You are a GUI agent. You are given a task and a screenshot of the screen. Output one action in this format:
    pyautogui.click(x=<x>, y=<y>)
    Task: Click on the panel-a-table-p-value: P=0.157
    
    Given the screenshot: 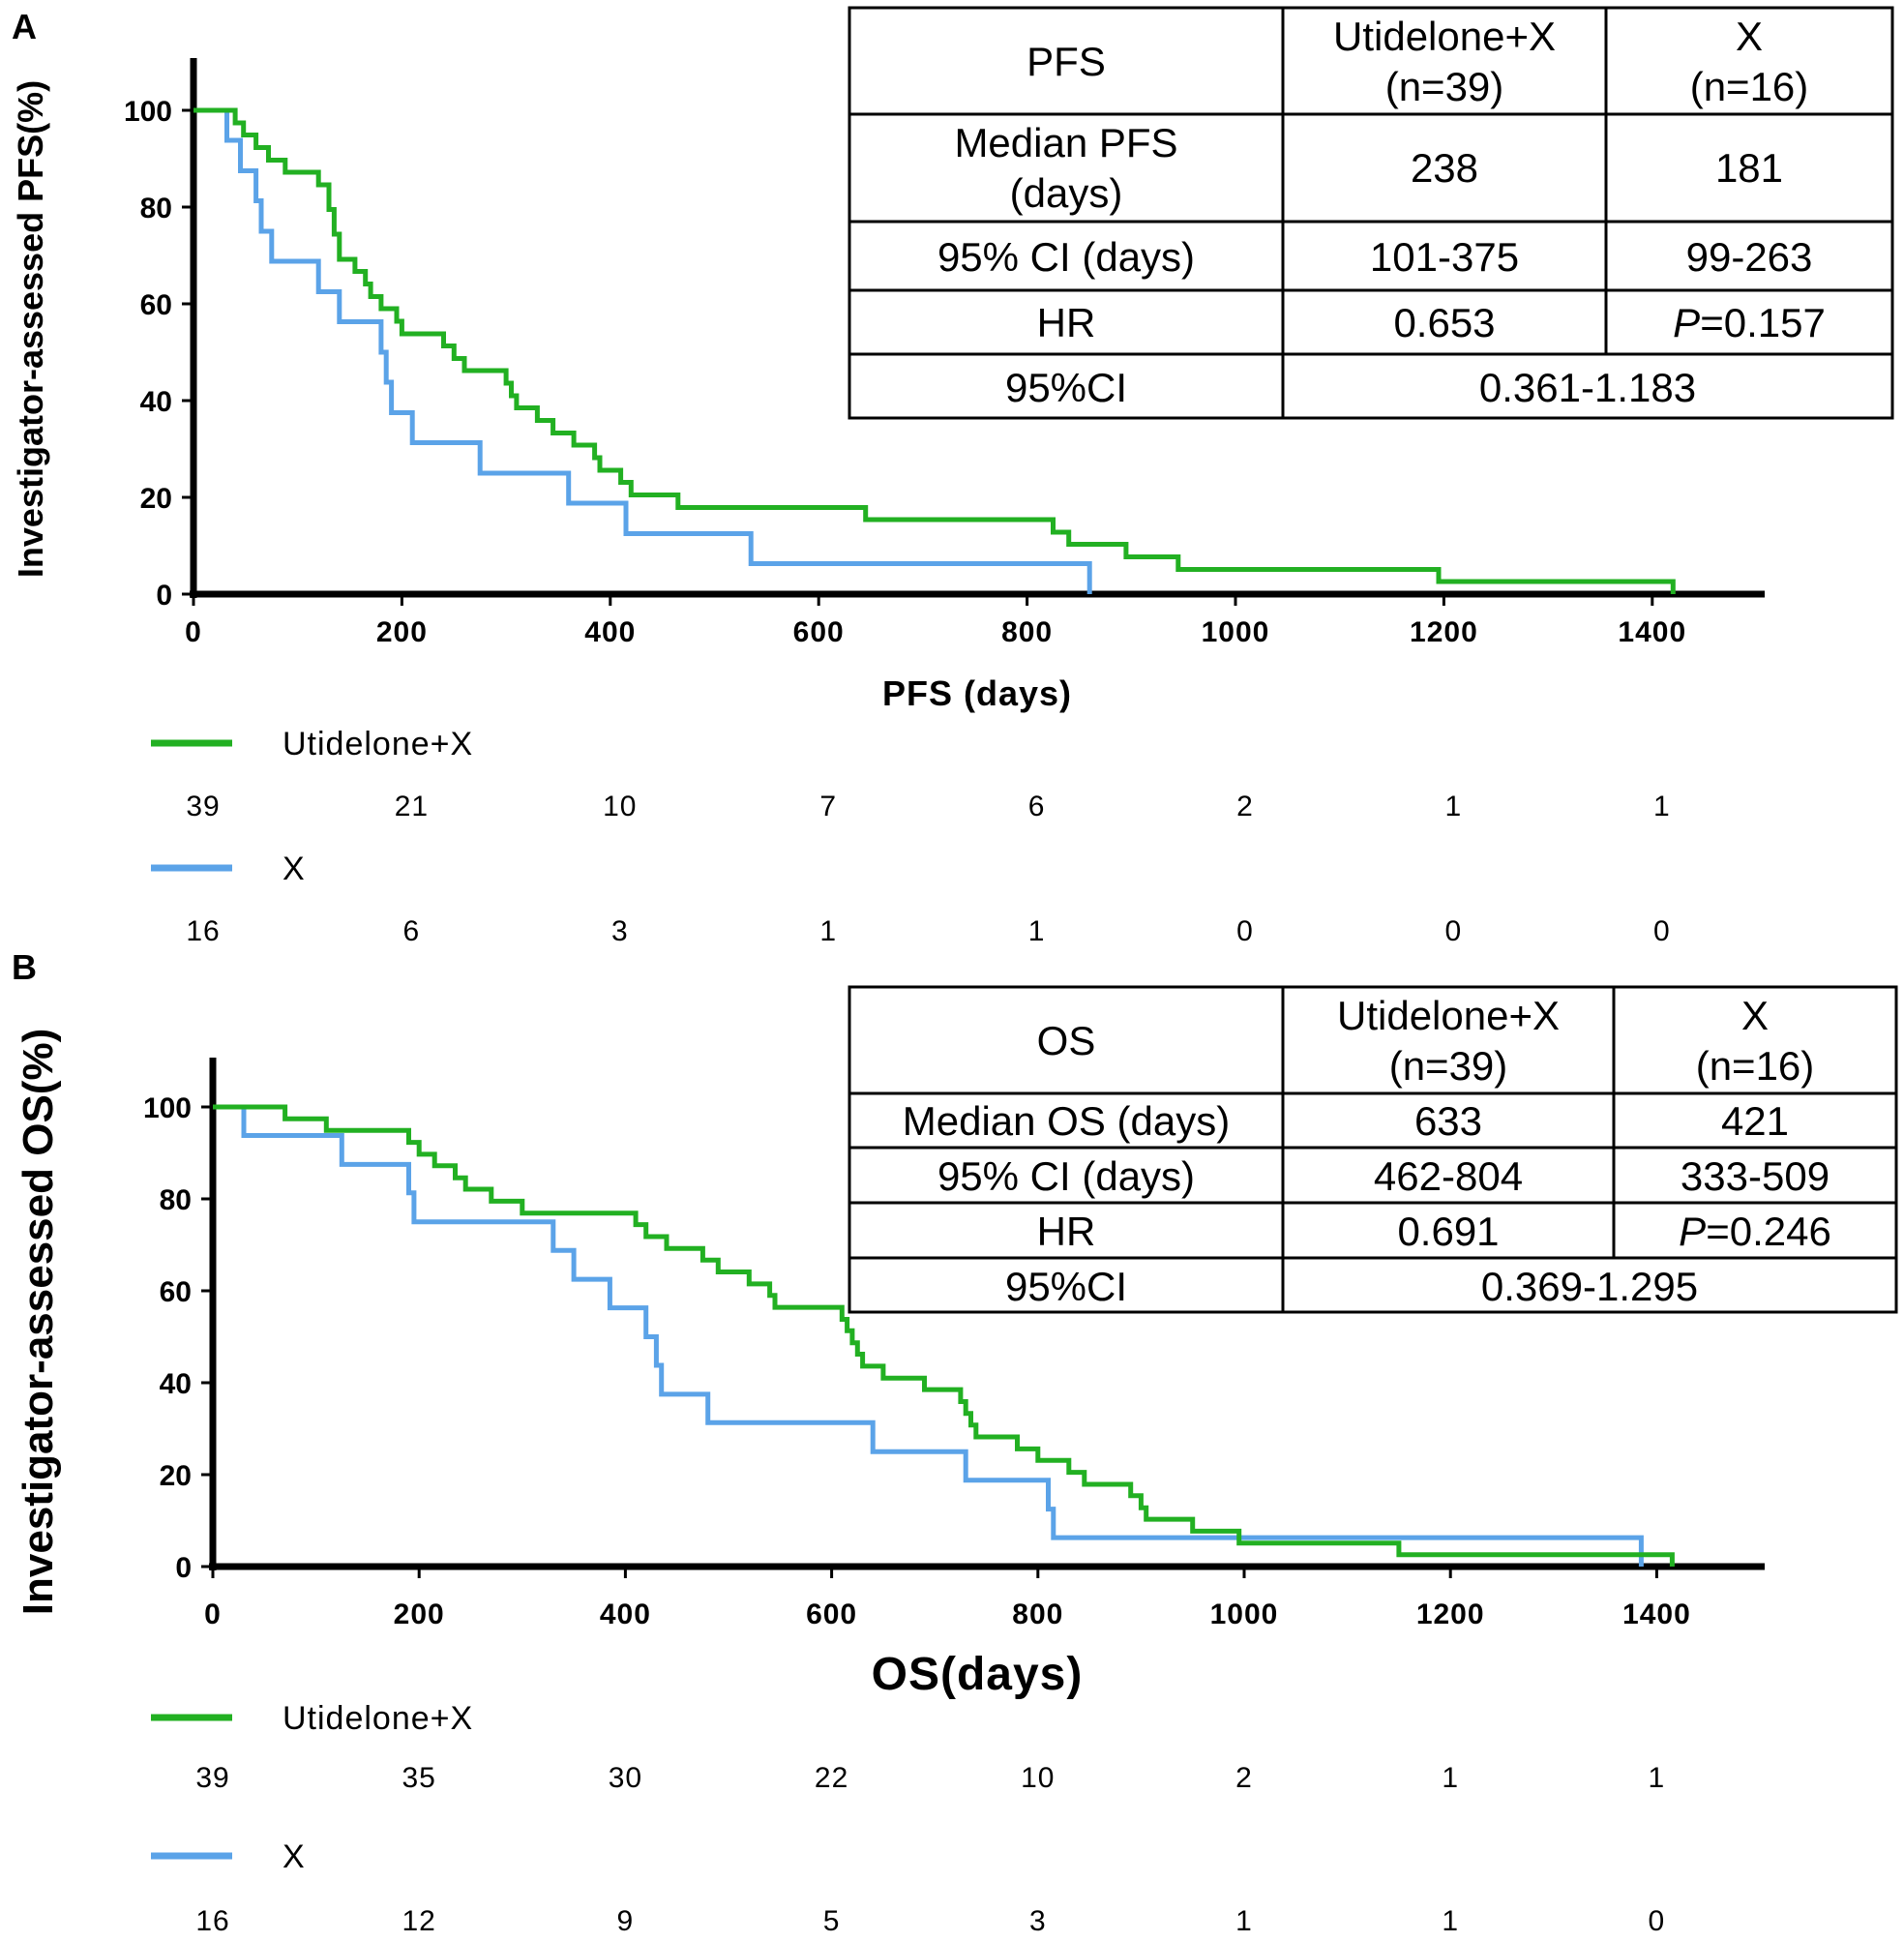 What is the action you would take?
    pyautogui.click(x=1750, y=322)
    